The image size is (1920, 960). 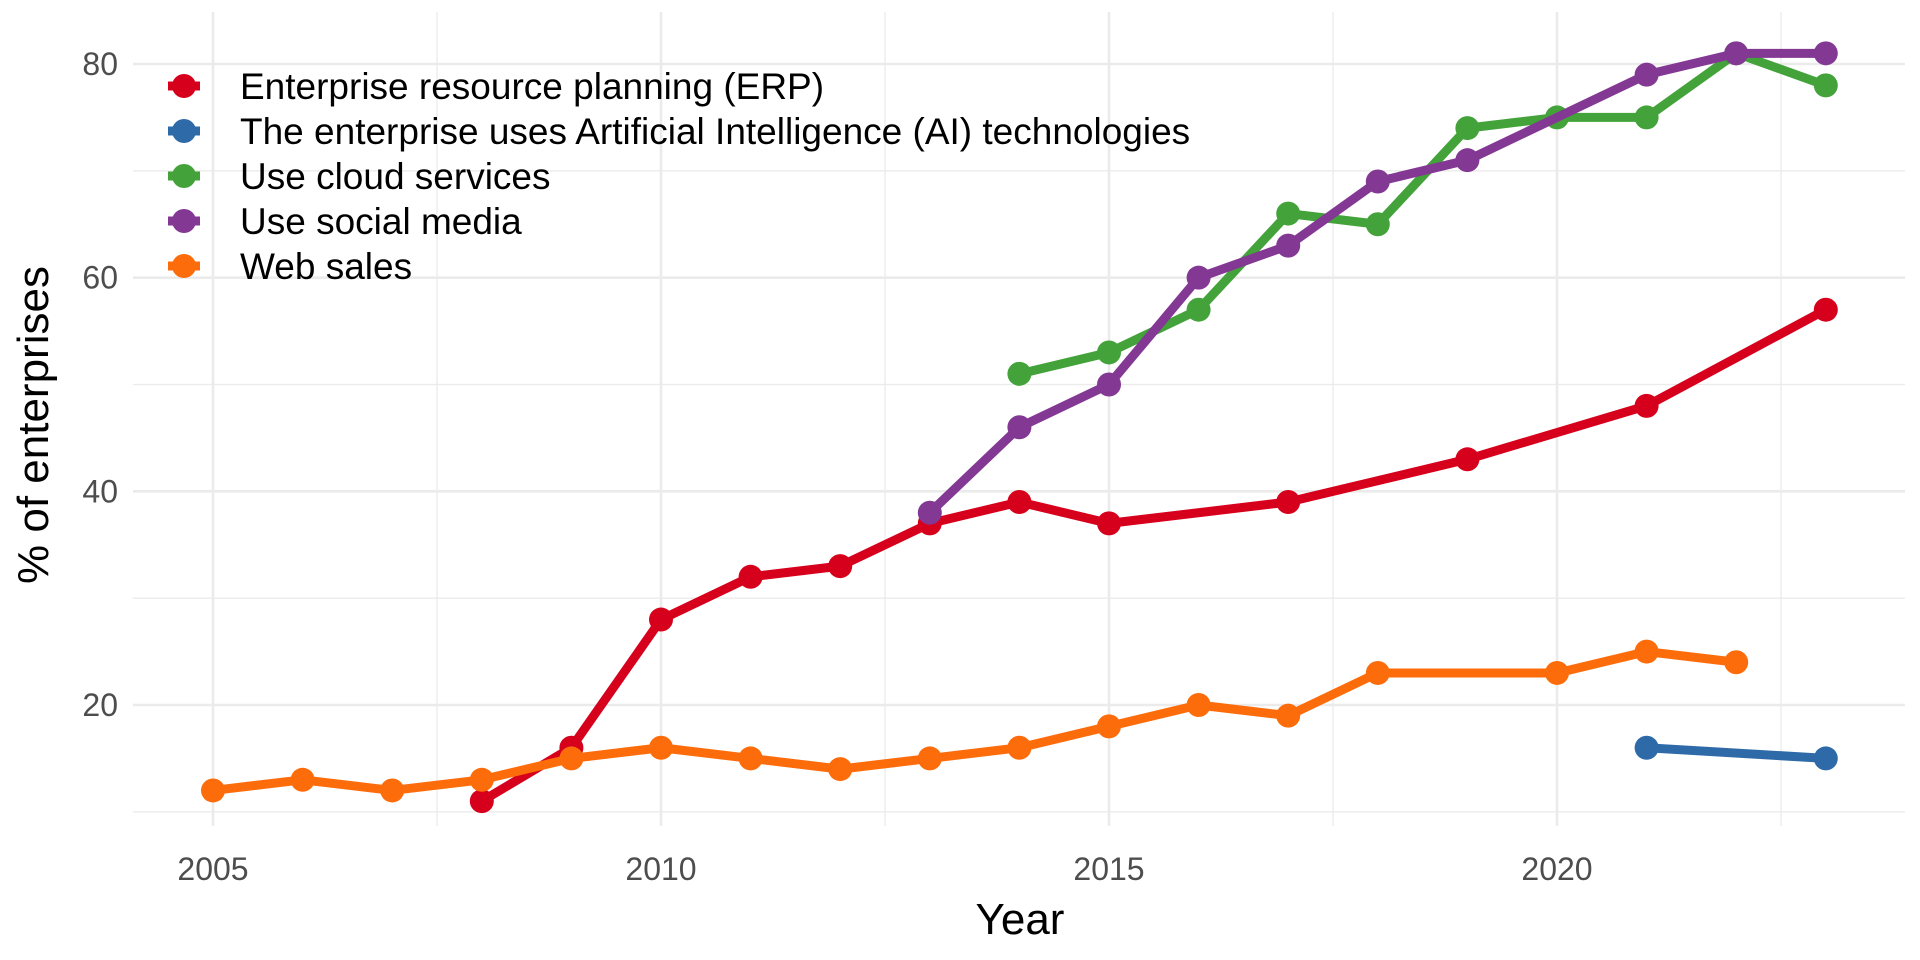 I want to click on x-axis-title: Year, so click(x=1020, y=919).